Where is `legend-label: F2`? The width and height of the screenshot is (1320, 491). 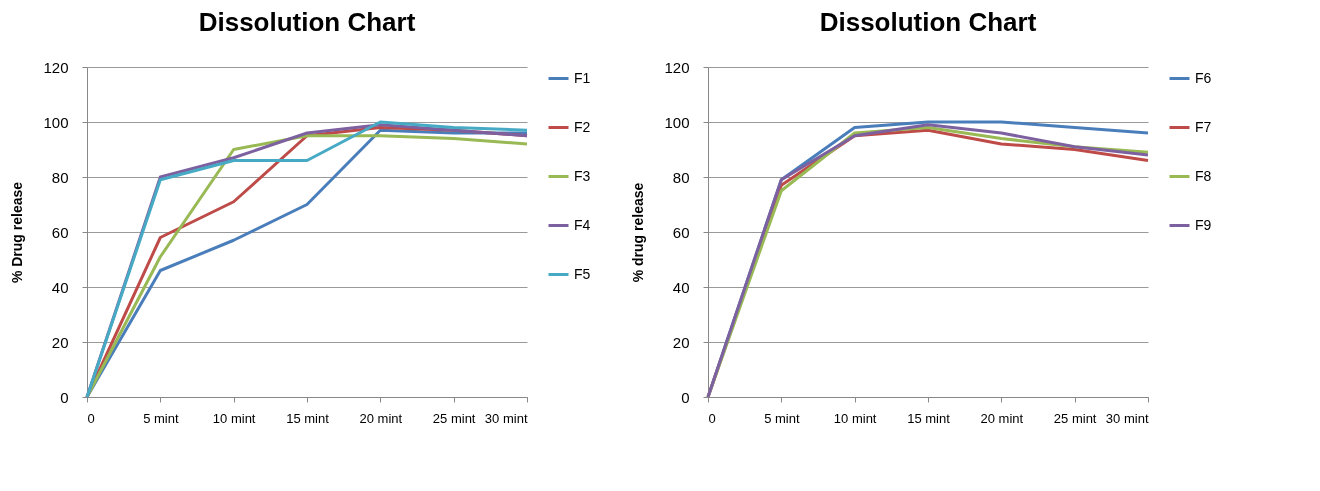
legend-label: F2 is located at coordinates (582, 126).